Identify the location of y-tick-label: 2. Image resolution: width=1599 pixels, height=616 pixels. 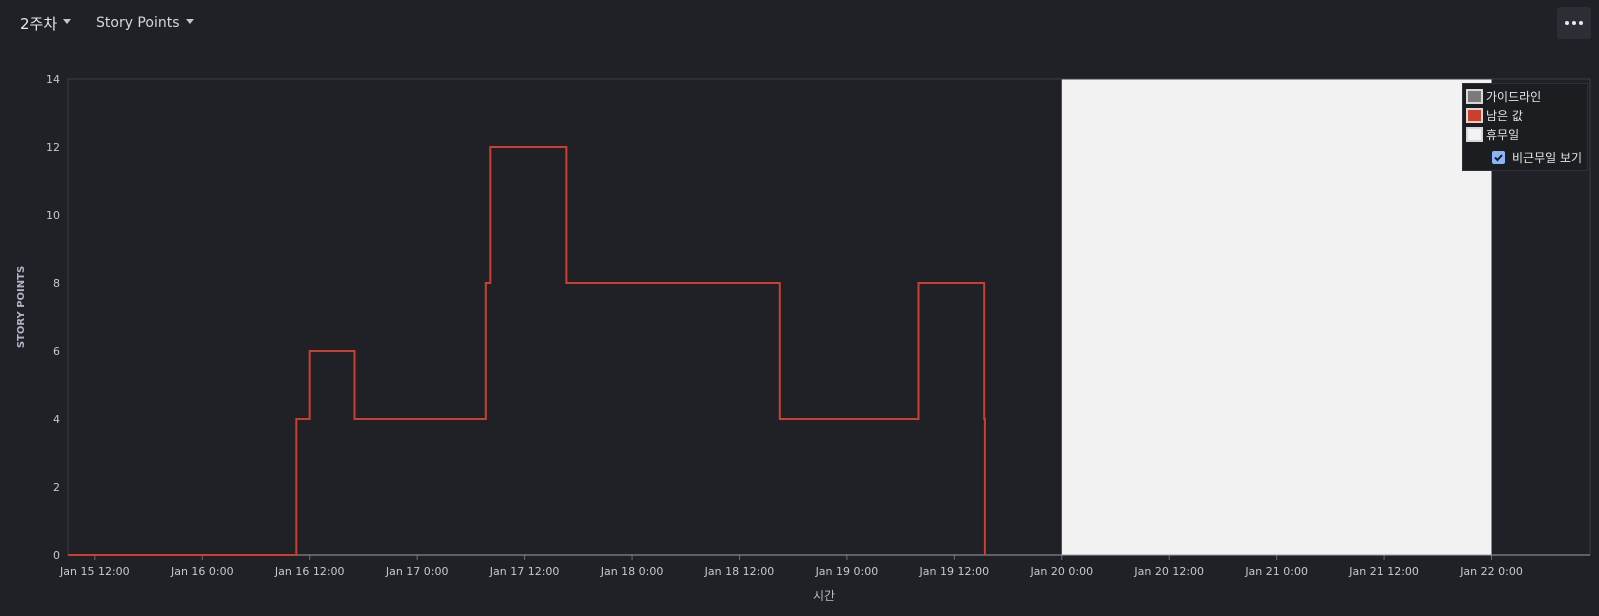
(56, 487).